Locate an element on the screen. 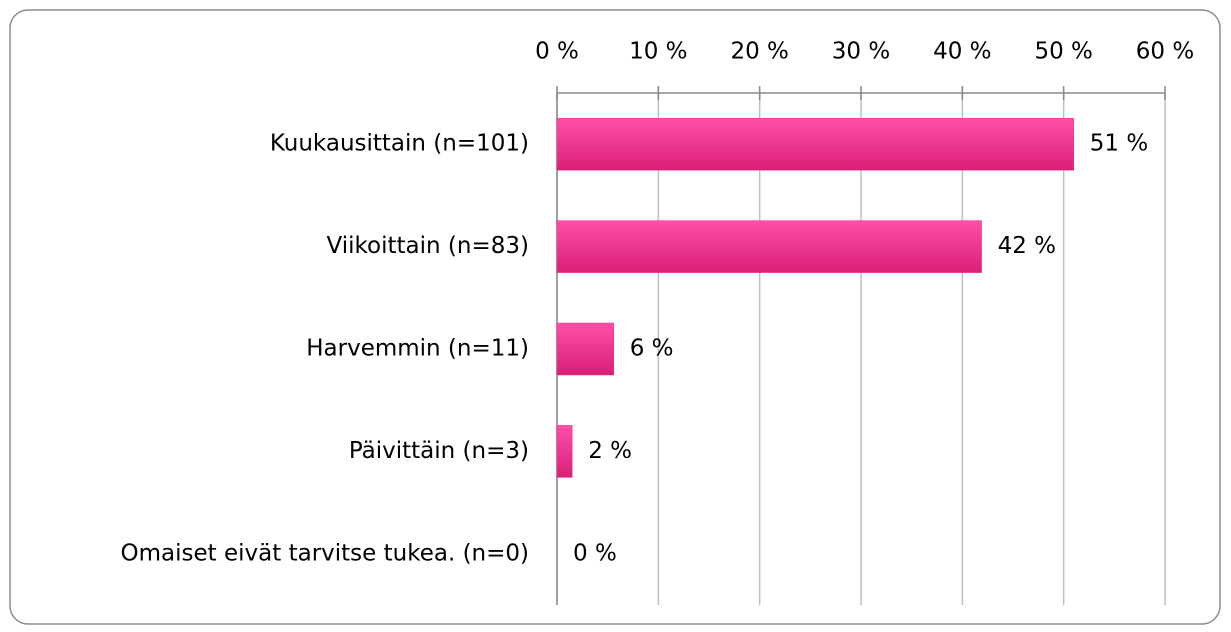  data-label: 51 % is located at coordinates (1119, 144).